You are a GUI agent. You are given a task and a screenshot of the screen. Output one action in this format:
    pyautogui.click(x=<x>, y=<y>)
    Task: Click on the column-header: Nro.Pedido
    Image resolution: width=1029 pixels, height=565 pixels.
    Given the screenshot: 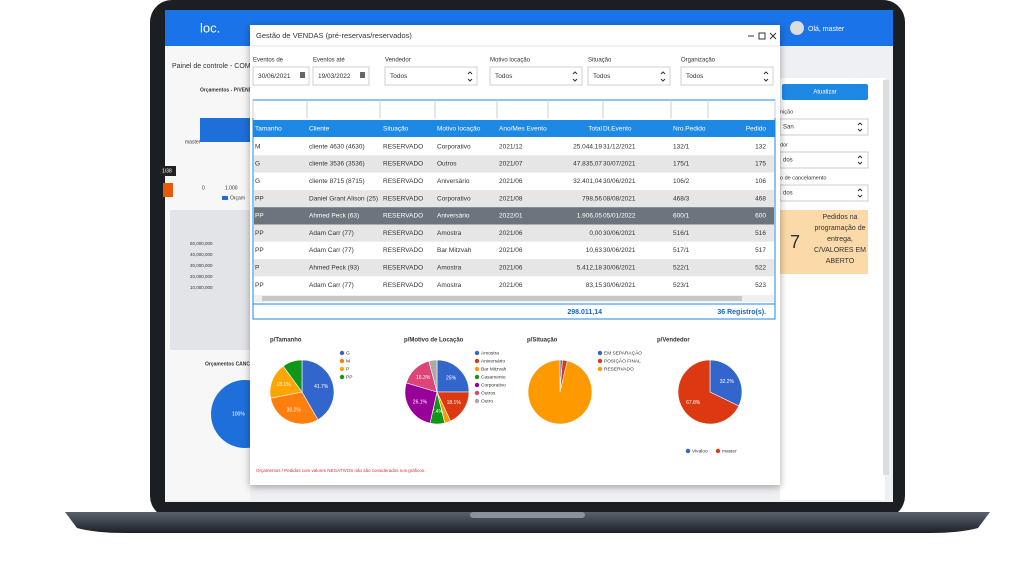 What is the action you would take?
    pyautogui.click(x=689, y=129)
    